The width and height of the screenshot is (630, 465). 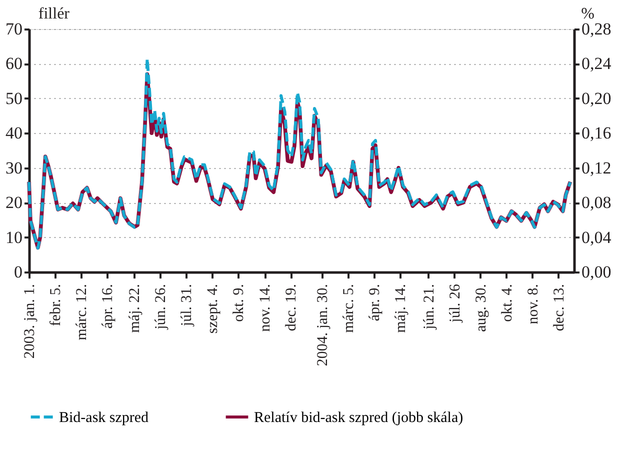 I want to click on y-tick-label: 0, so click(x=18, y=272).